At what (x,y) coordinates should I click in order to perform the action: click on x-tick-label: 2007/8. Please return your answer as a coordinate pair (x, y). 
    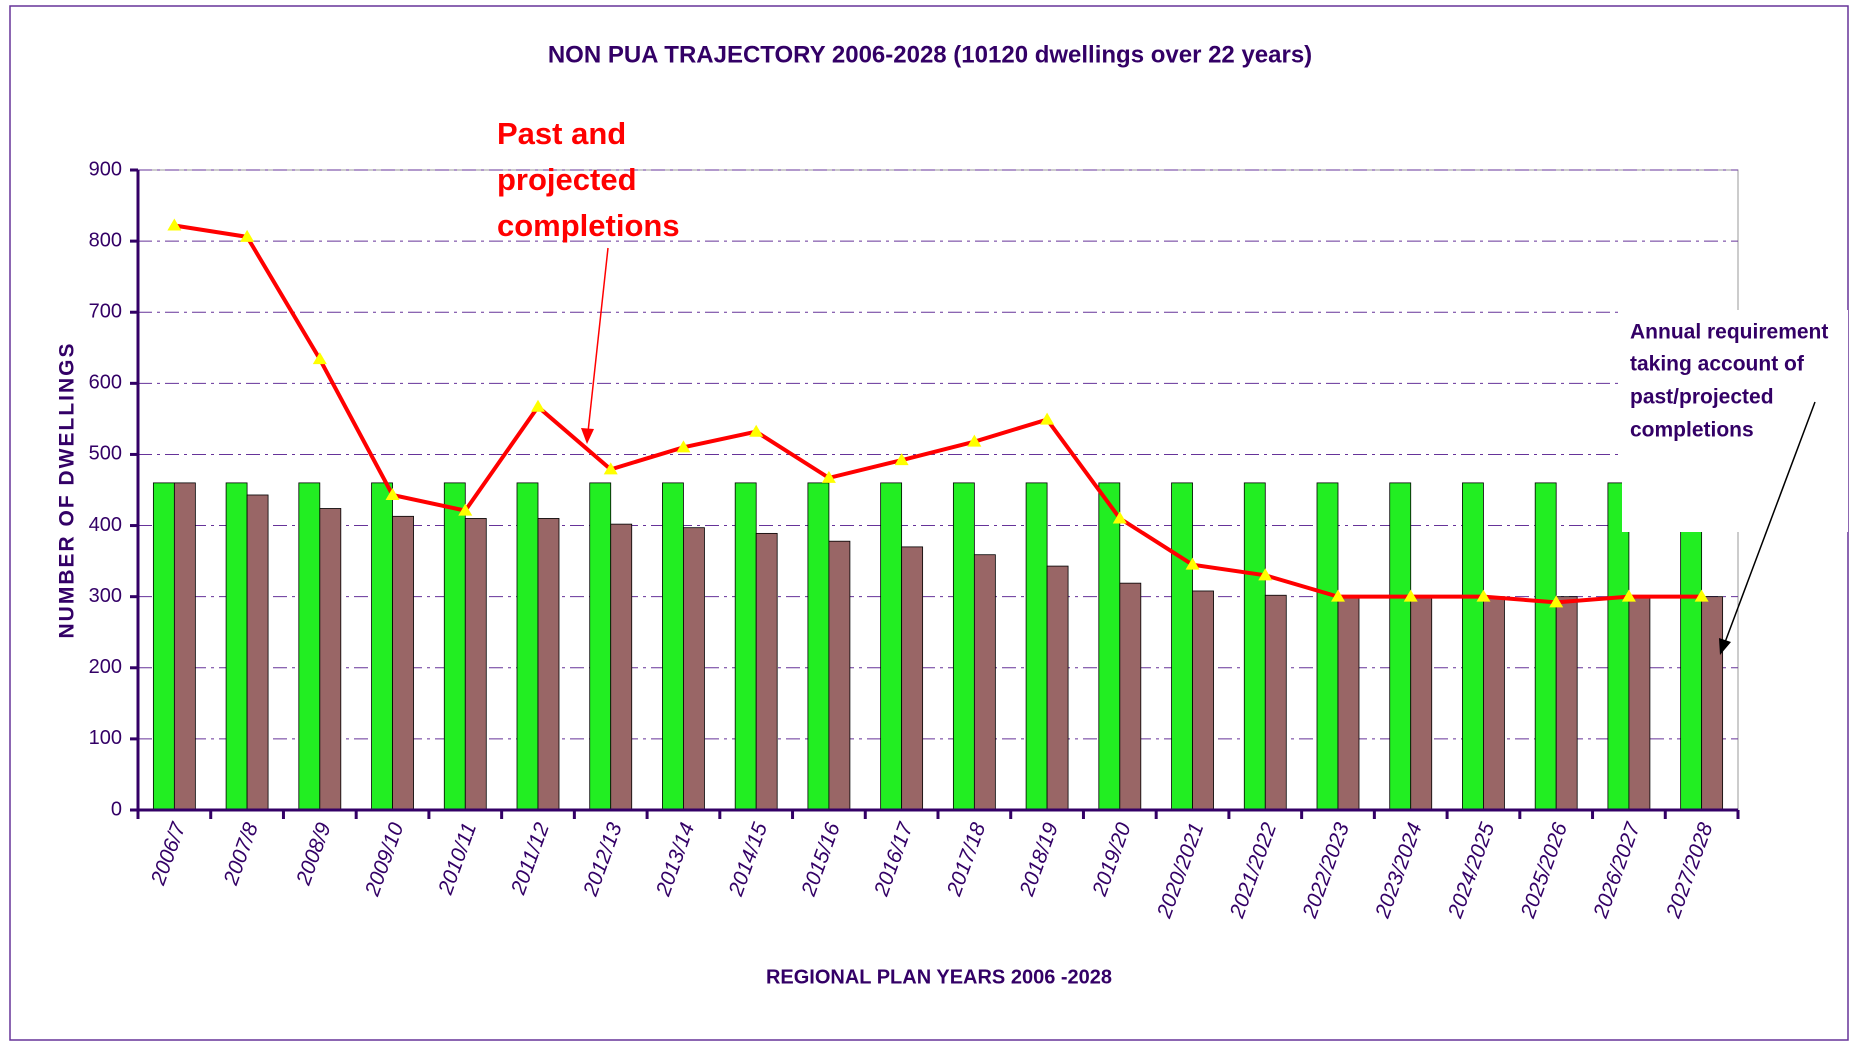
    Looking at the image, I should click on (241, 853).